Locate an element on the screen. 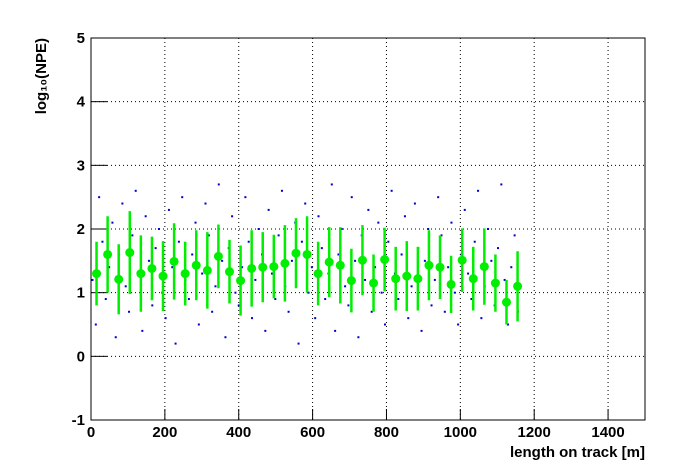 The height and width of the screenshot is (472, 696). x-tick-label: 800 is located at coordinates (386, 432).